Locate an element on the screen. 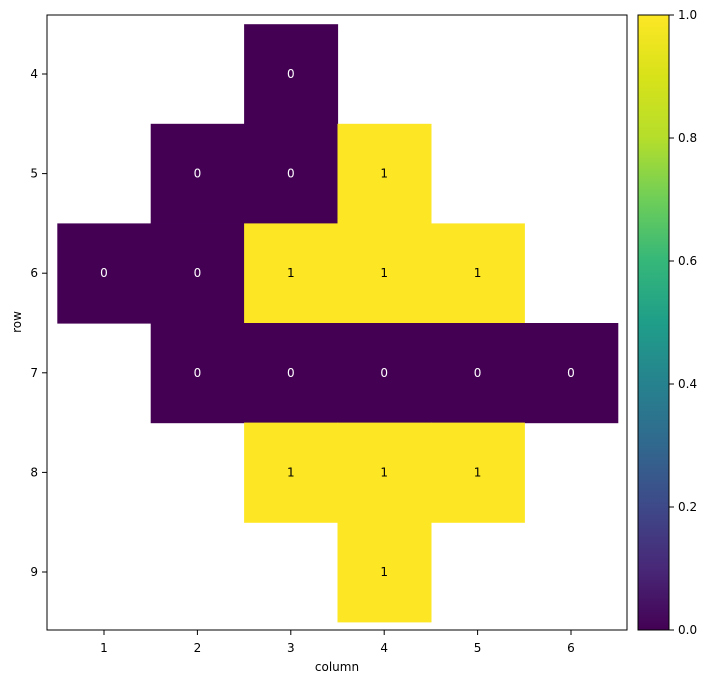 The width and height of the screenshot is (709, 684). x-tick-label: 4 is located at coordinates (384, 648).